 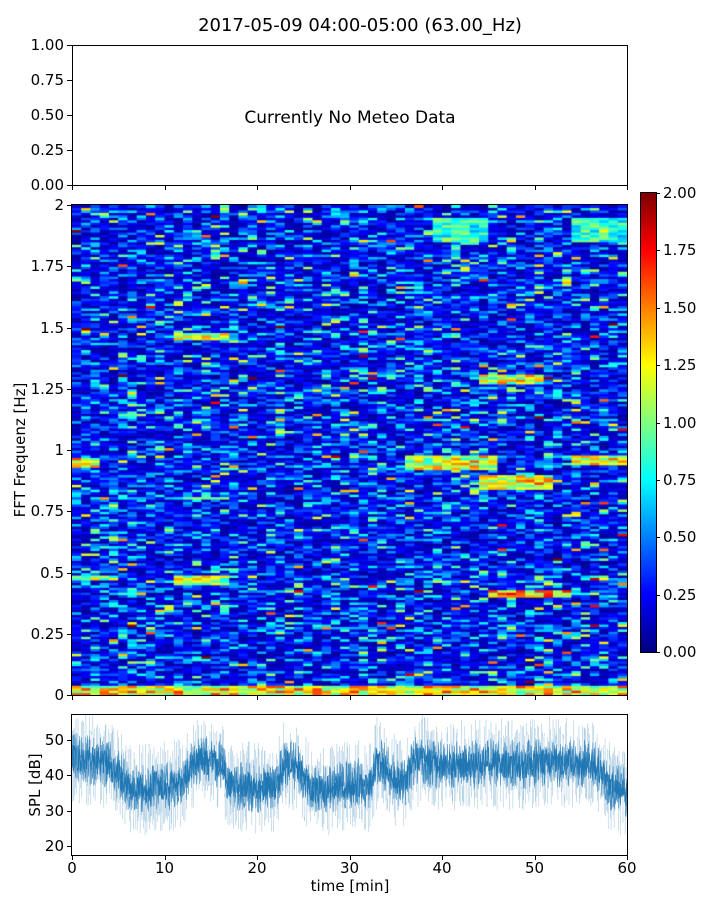 I want to click on colorbar-tick-label: 0.25, so click(x=680, y=594).